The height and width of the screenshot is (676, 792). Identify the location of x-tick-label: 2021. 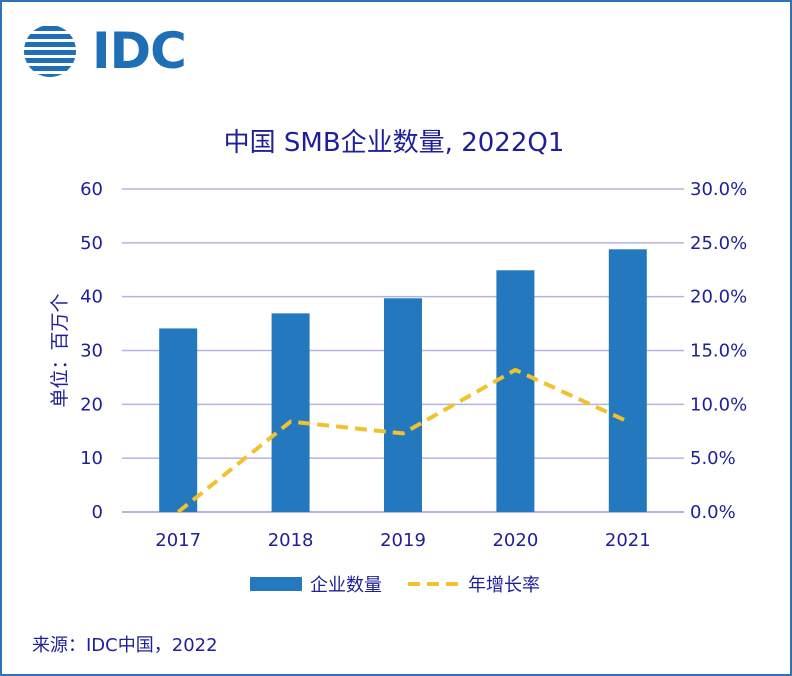
(628, 540).